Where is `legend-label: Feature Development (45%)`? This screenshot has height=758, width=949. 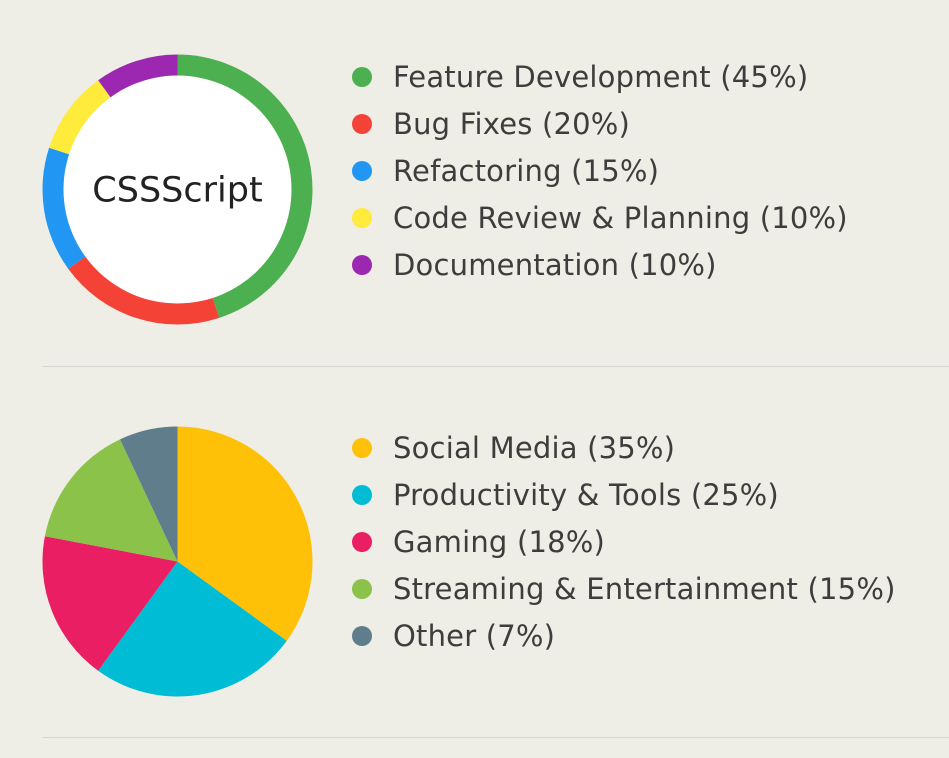 legend-label: Feature Development (45%) is located at coordinates (601, 76).